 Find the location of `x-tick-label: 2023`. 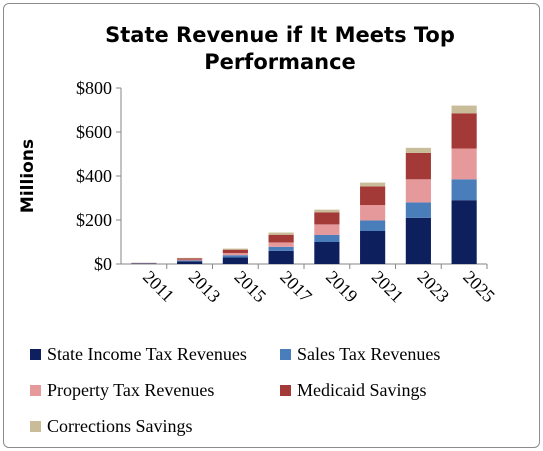

x-tick-label: 2023 is located at coordinates (434, 287).